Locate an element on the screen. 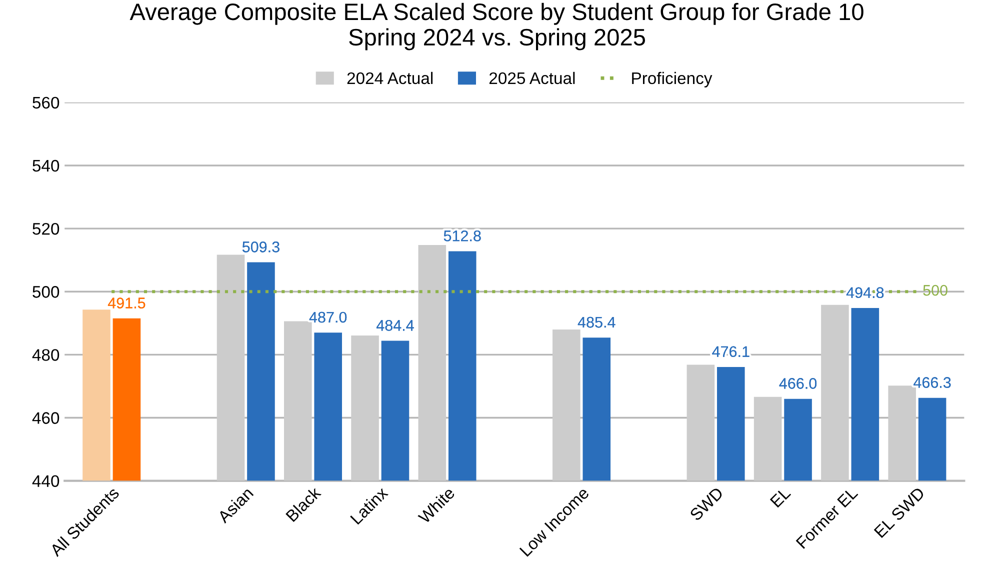 Image resolution: width=994 pixels, height=569 pixels. y-tick-label: 440 is located at coordinates (46, 481).